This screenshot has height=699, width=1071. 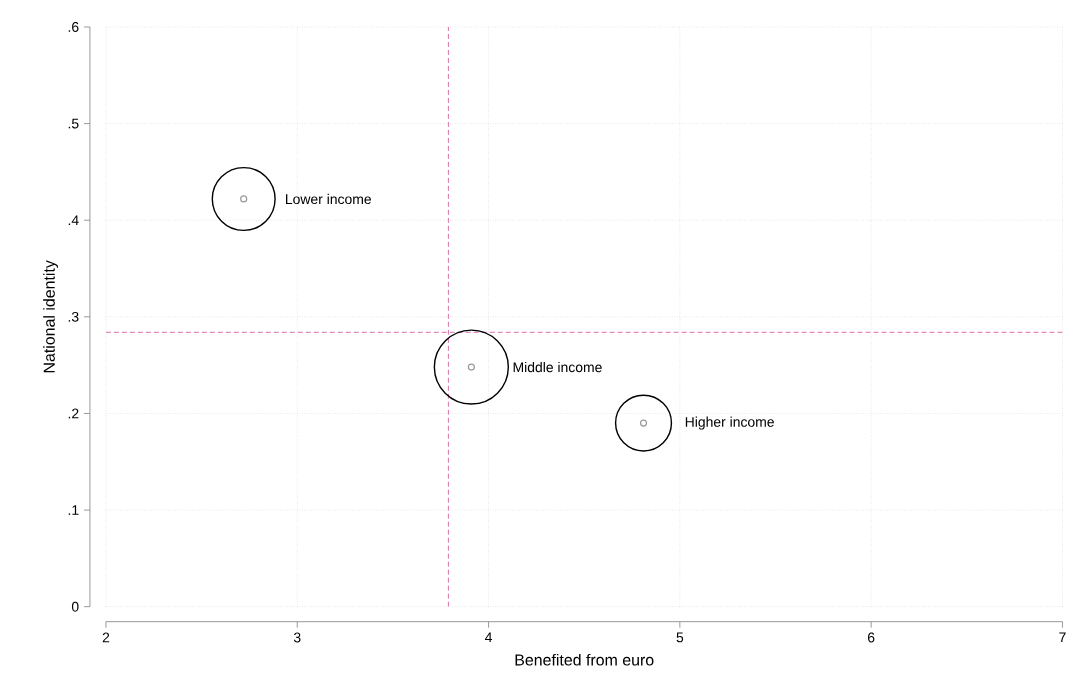 What do you see at coordinates (1062, 637) in the screenshot?
I see `x-tick-label: 7` at bounding box center [1062, 637].